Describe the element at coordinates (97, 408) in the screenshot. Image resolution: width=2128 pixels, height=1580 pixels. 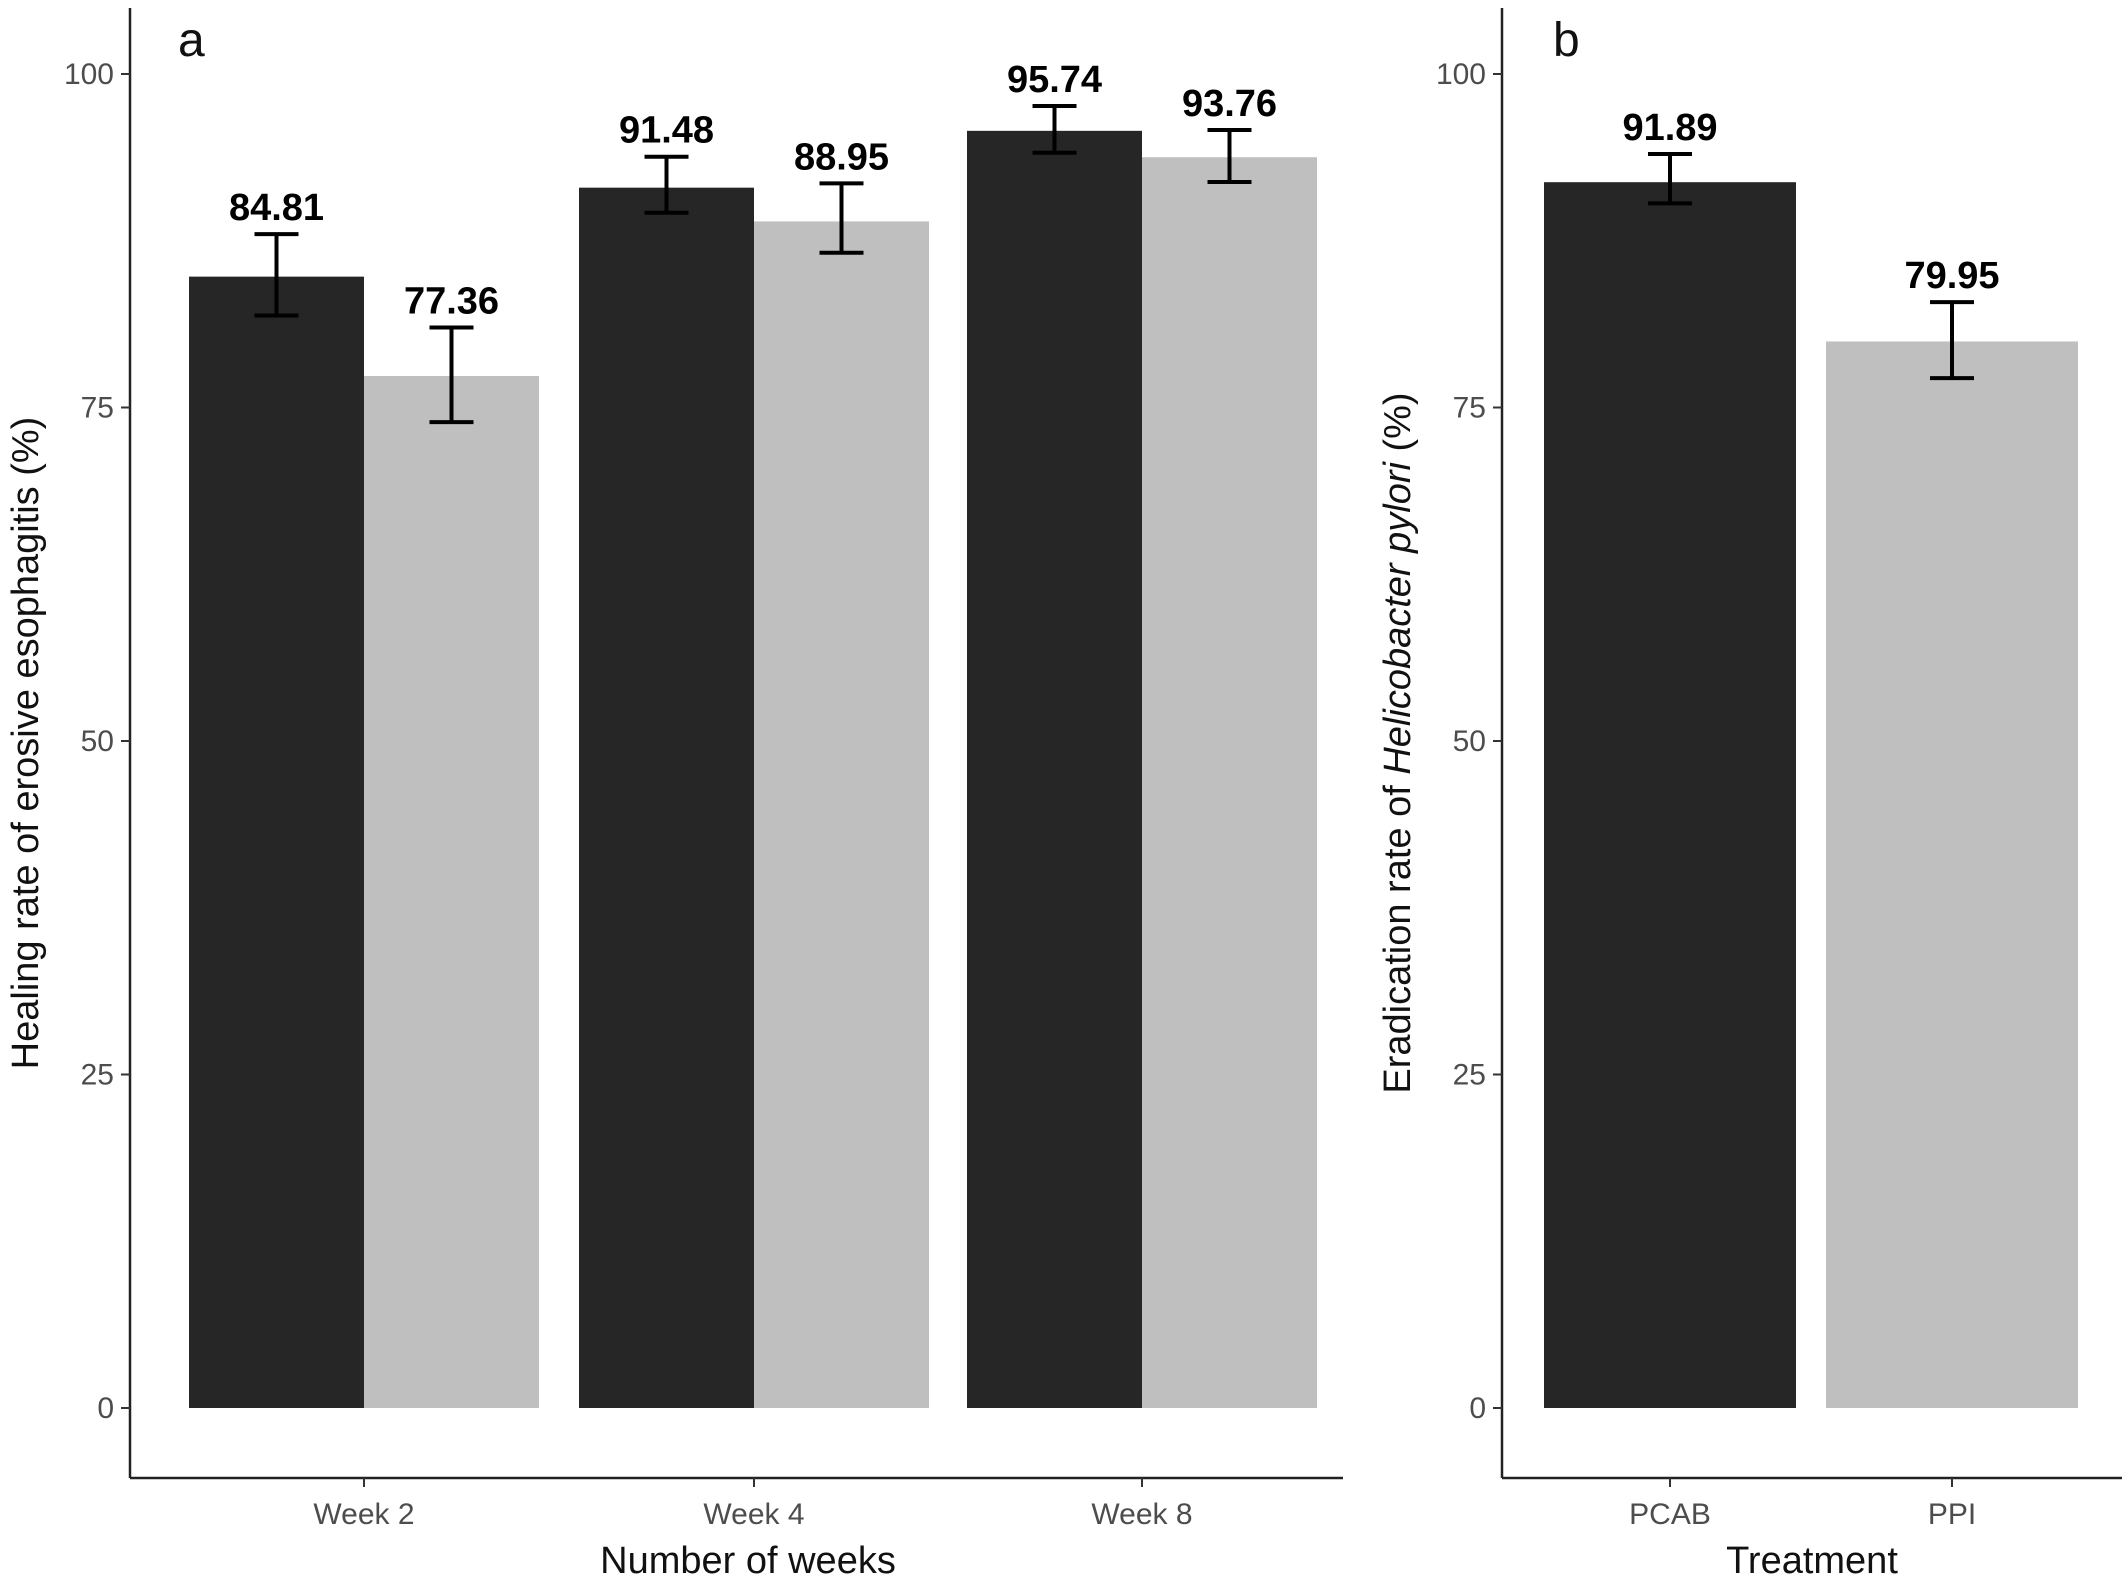
I see `panel-a-y-tick-label: 75` at that location.